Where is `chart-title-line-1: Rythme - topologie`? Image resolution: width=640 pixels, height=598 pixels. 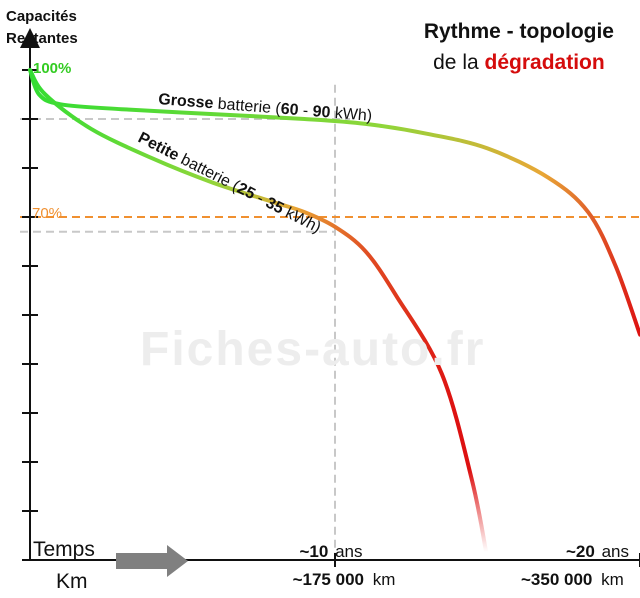
chart-title-line-1: Rythme - topologie is located at coordinates (518, 31).